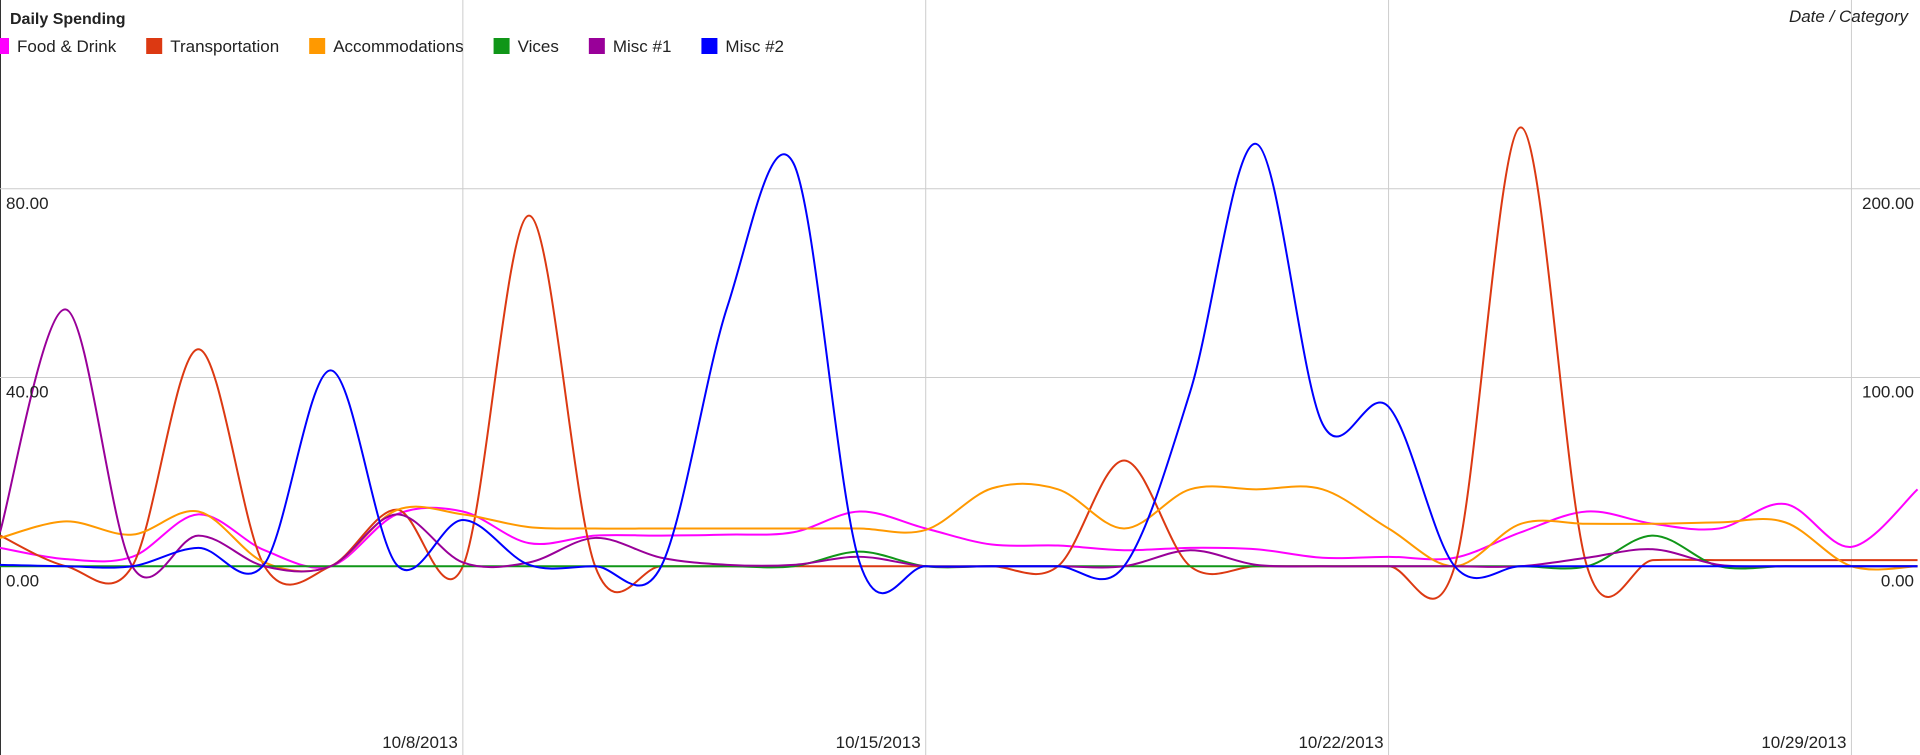  Describe the element at coordinates (538, 46) in the screenshot. I see `legend-label: Vices` at that location.